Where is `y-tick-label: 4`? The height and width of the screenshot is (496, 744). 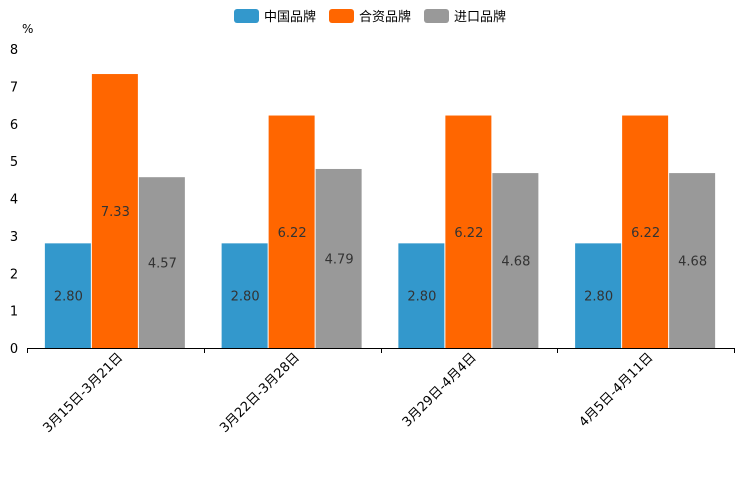
y-tick-label: 4 is located at coordinates (14, 200).